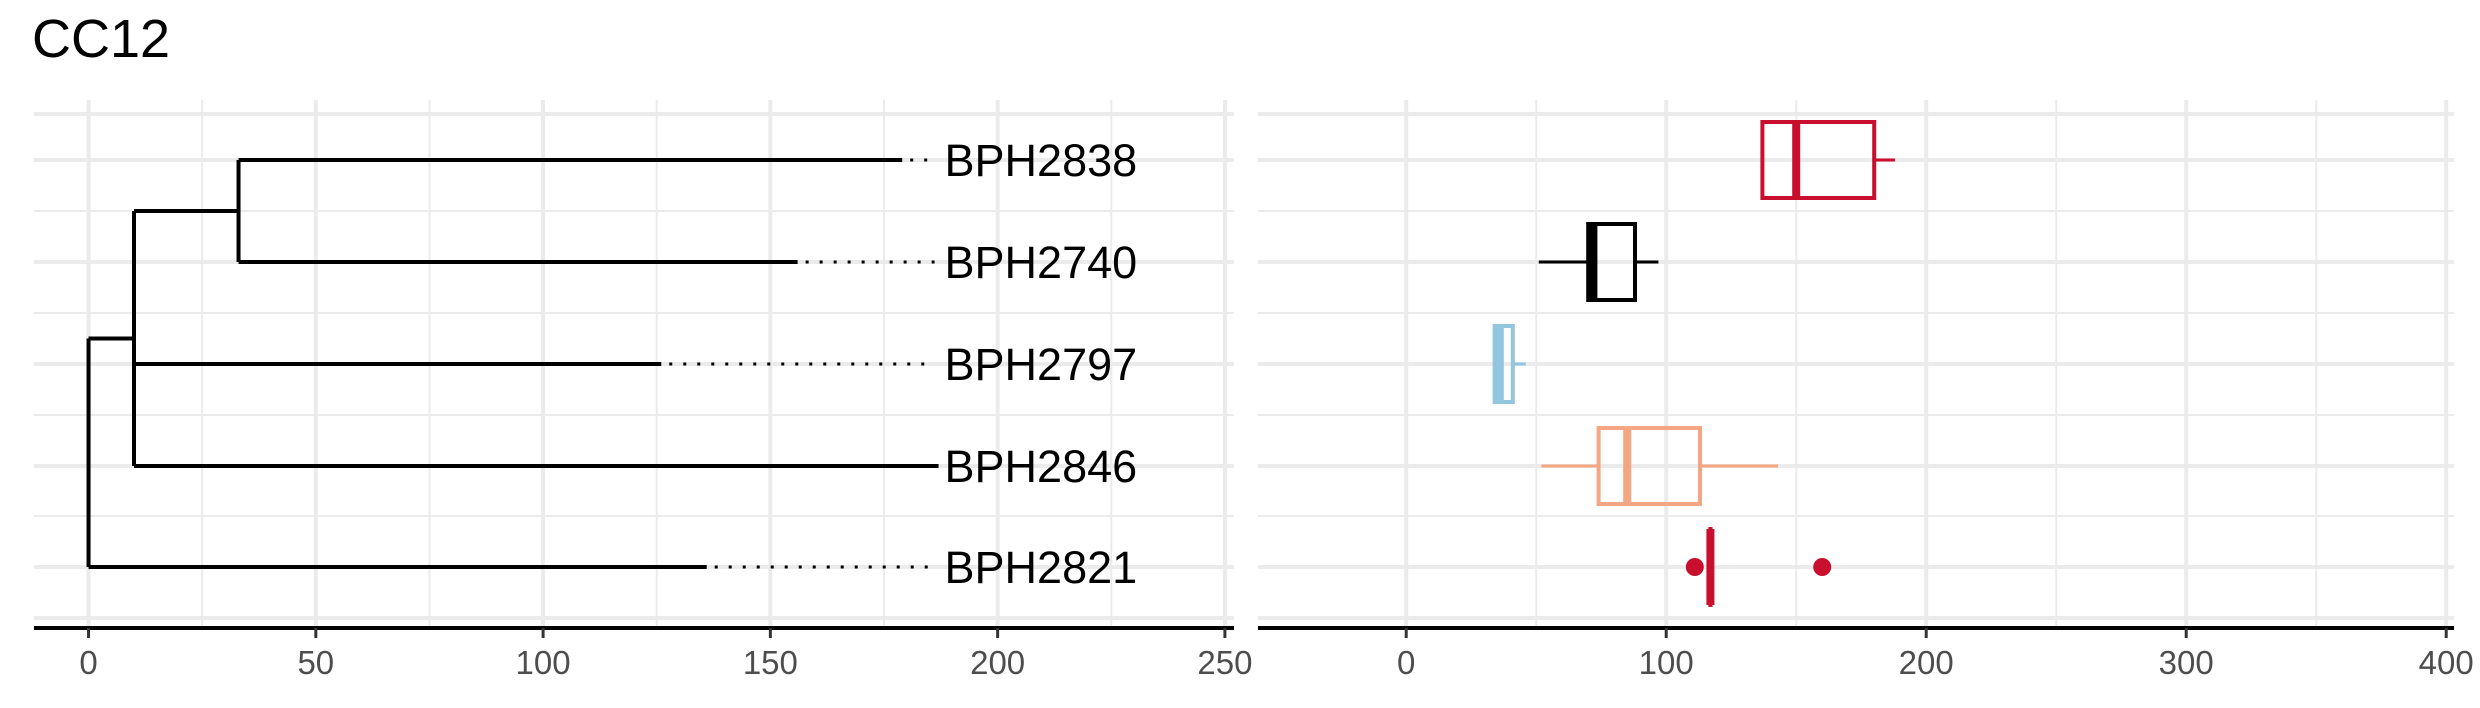 The width and height of the screenshot is (2480, 708). Describe the element at coordinates (1041, 567) in the screenshot. I see `tip-label: BPH2821` at that location.